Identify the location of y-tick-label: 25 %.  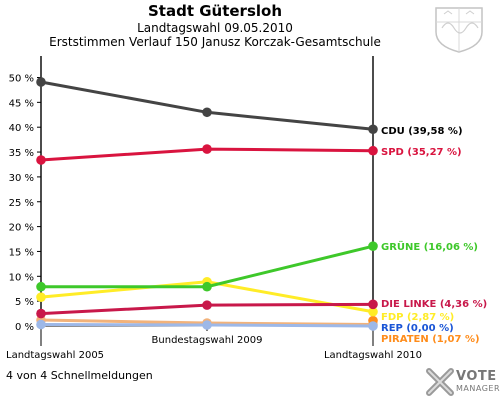
(21, 203).